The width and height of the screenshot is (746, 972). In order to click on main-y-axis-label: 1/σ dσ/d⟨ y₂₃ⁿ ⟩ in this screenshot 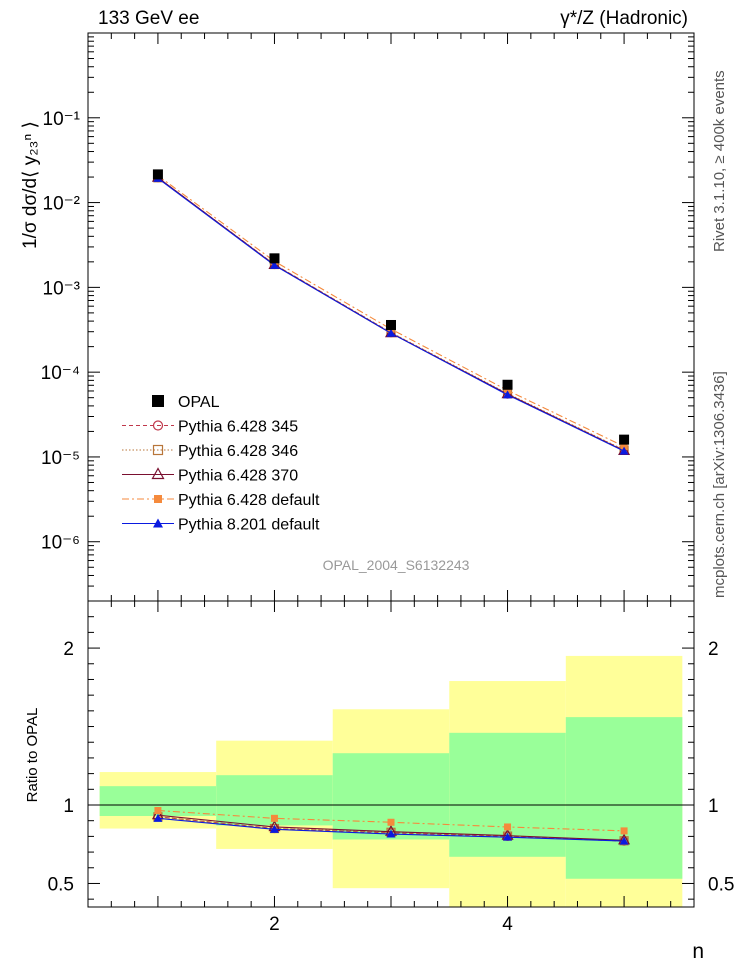, I will do `click(30, 185)`.